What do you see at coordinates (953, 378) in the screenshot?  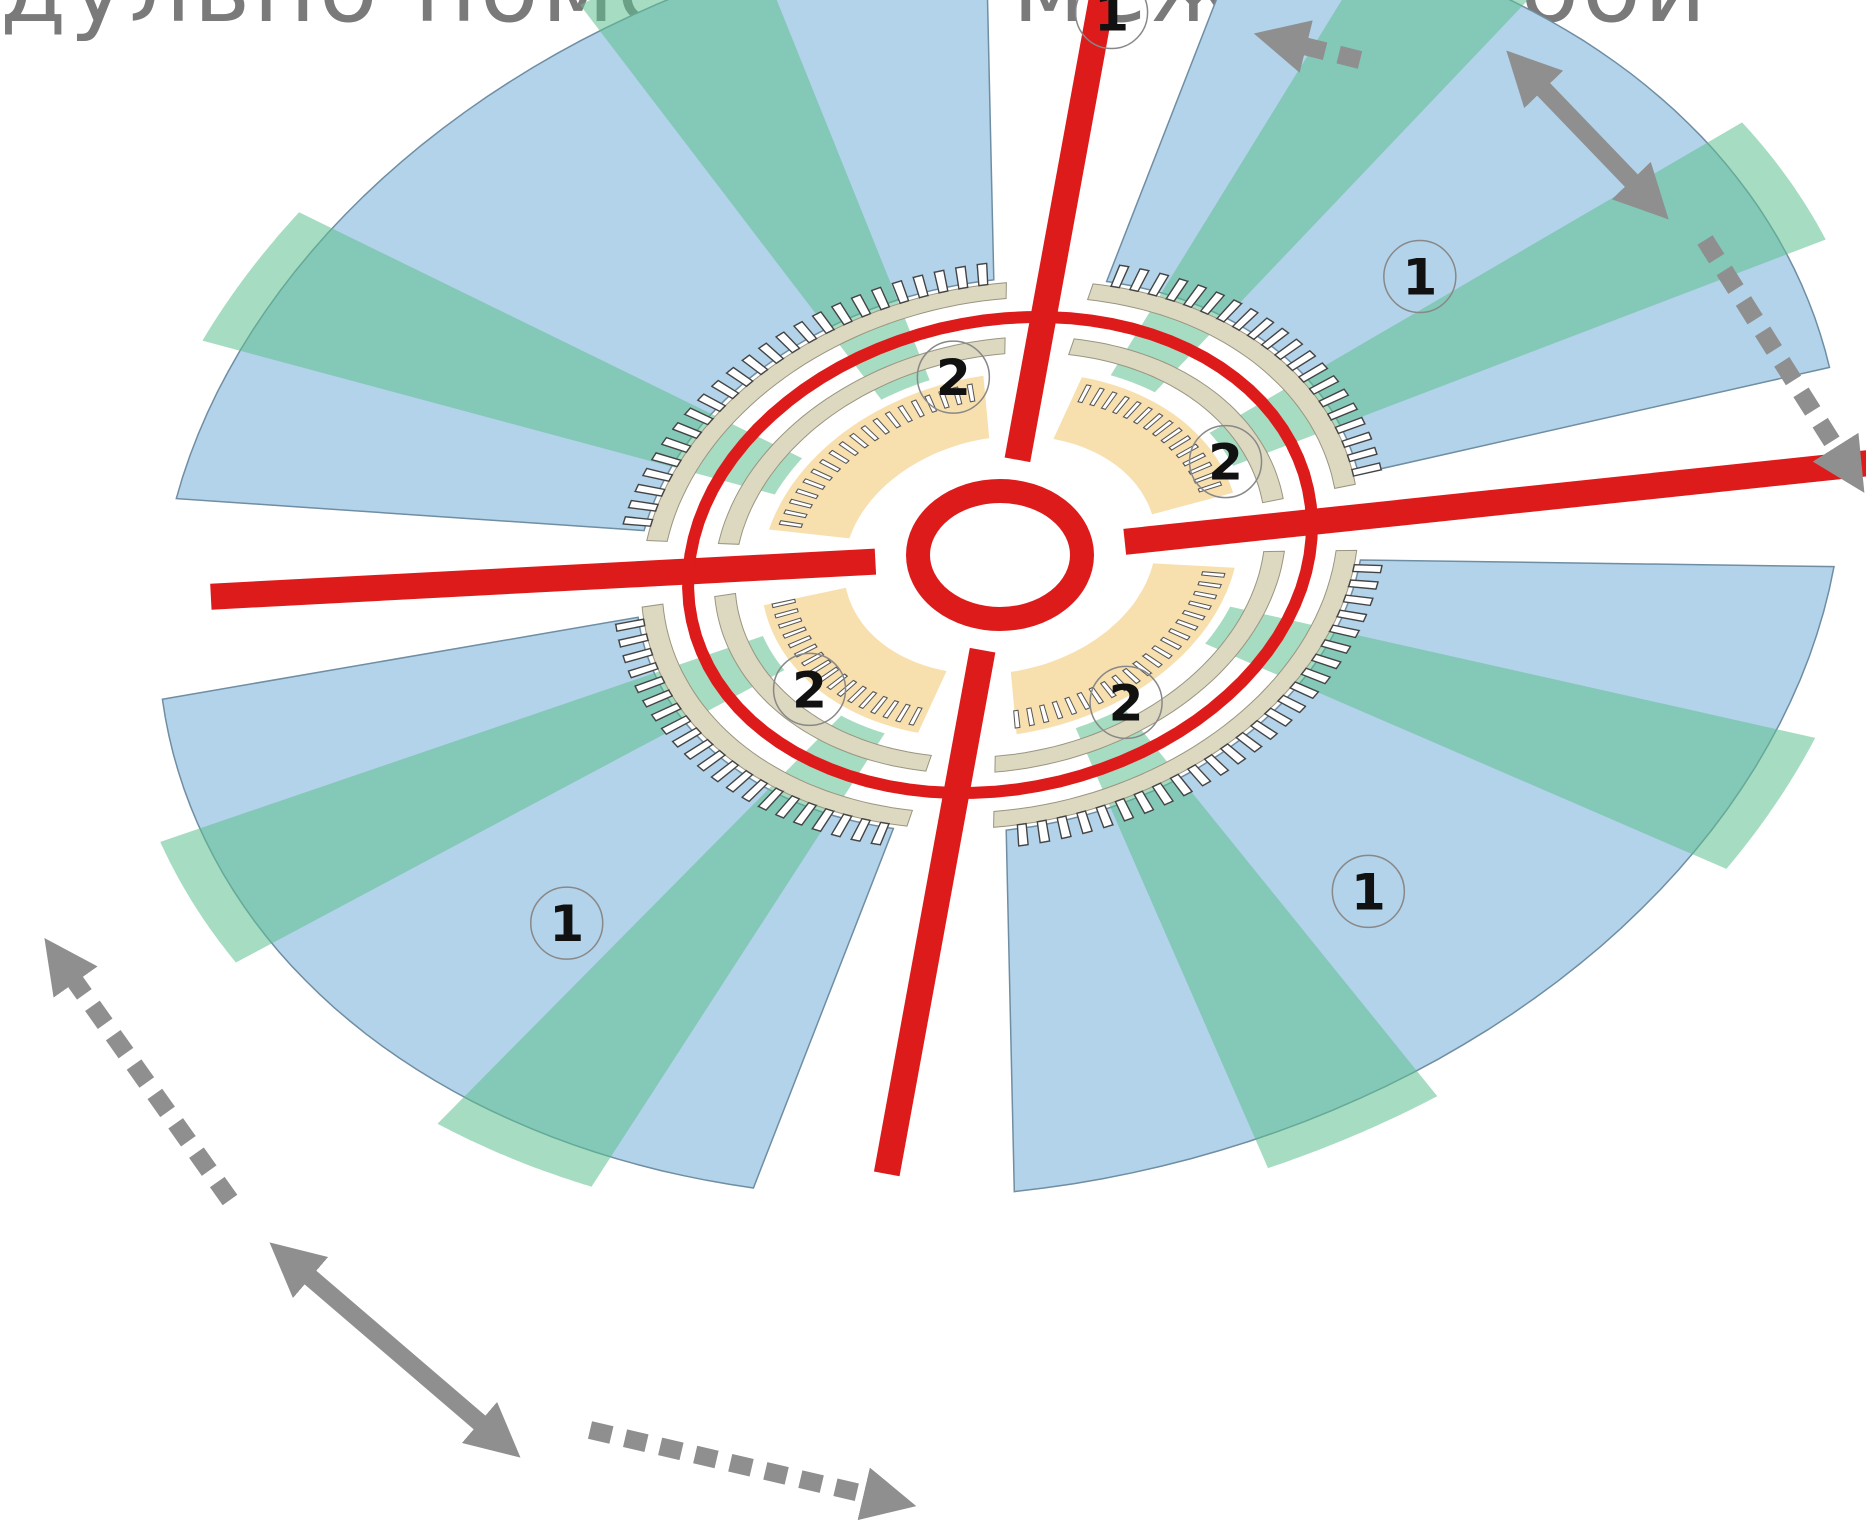 I see `marker-label-m5: 2` at bounding box center [953, 378].